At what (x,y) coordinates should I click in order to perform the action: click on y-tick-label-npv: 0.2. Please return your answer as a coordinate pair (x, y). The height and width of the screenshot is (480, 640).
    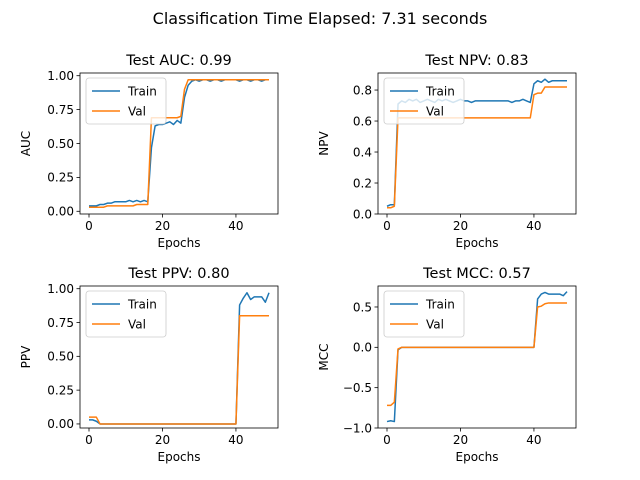
    Looking at the image, I should click on (362, 183).